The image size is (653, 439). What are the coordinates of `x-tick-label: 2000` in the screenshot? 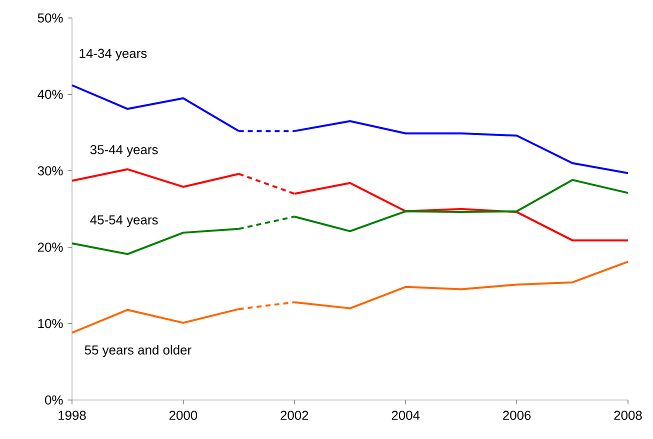 It's located at (183, 415).